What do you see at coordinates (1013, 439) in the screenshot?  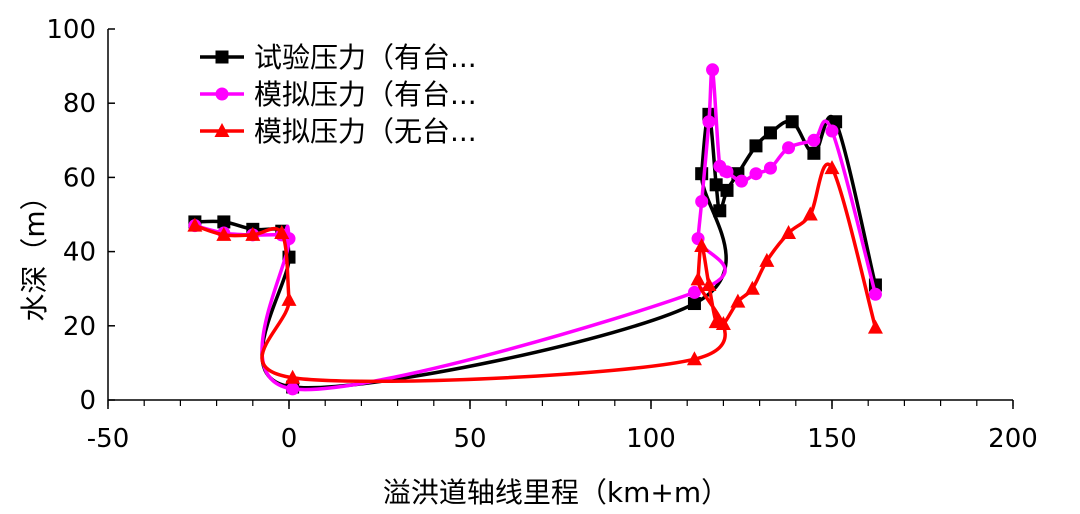 I see `x-tick-label: 200` at bounding box center [1013, 439].